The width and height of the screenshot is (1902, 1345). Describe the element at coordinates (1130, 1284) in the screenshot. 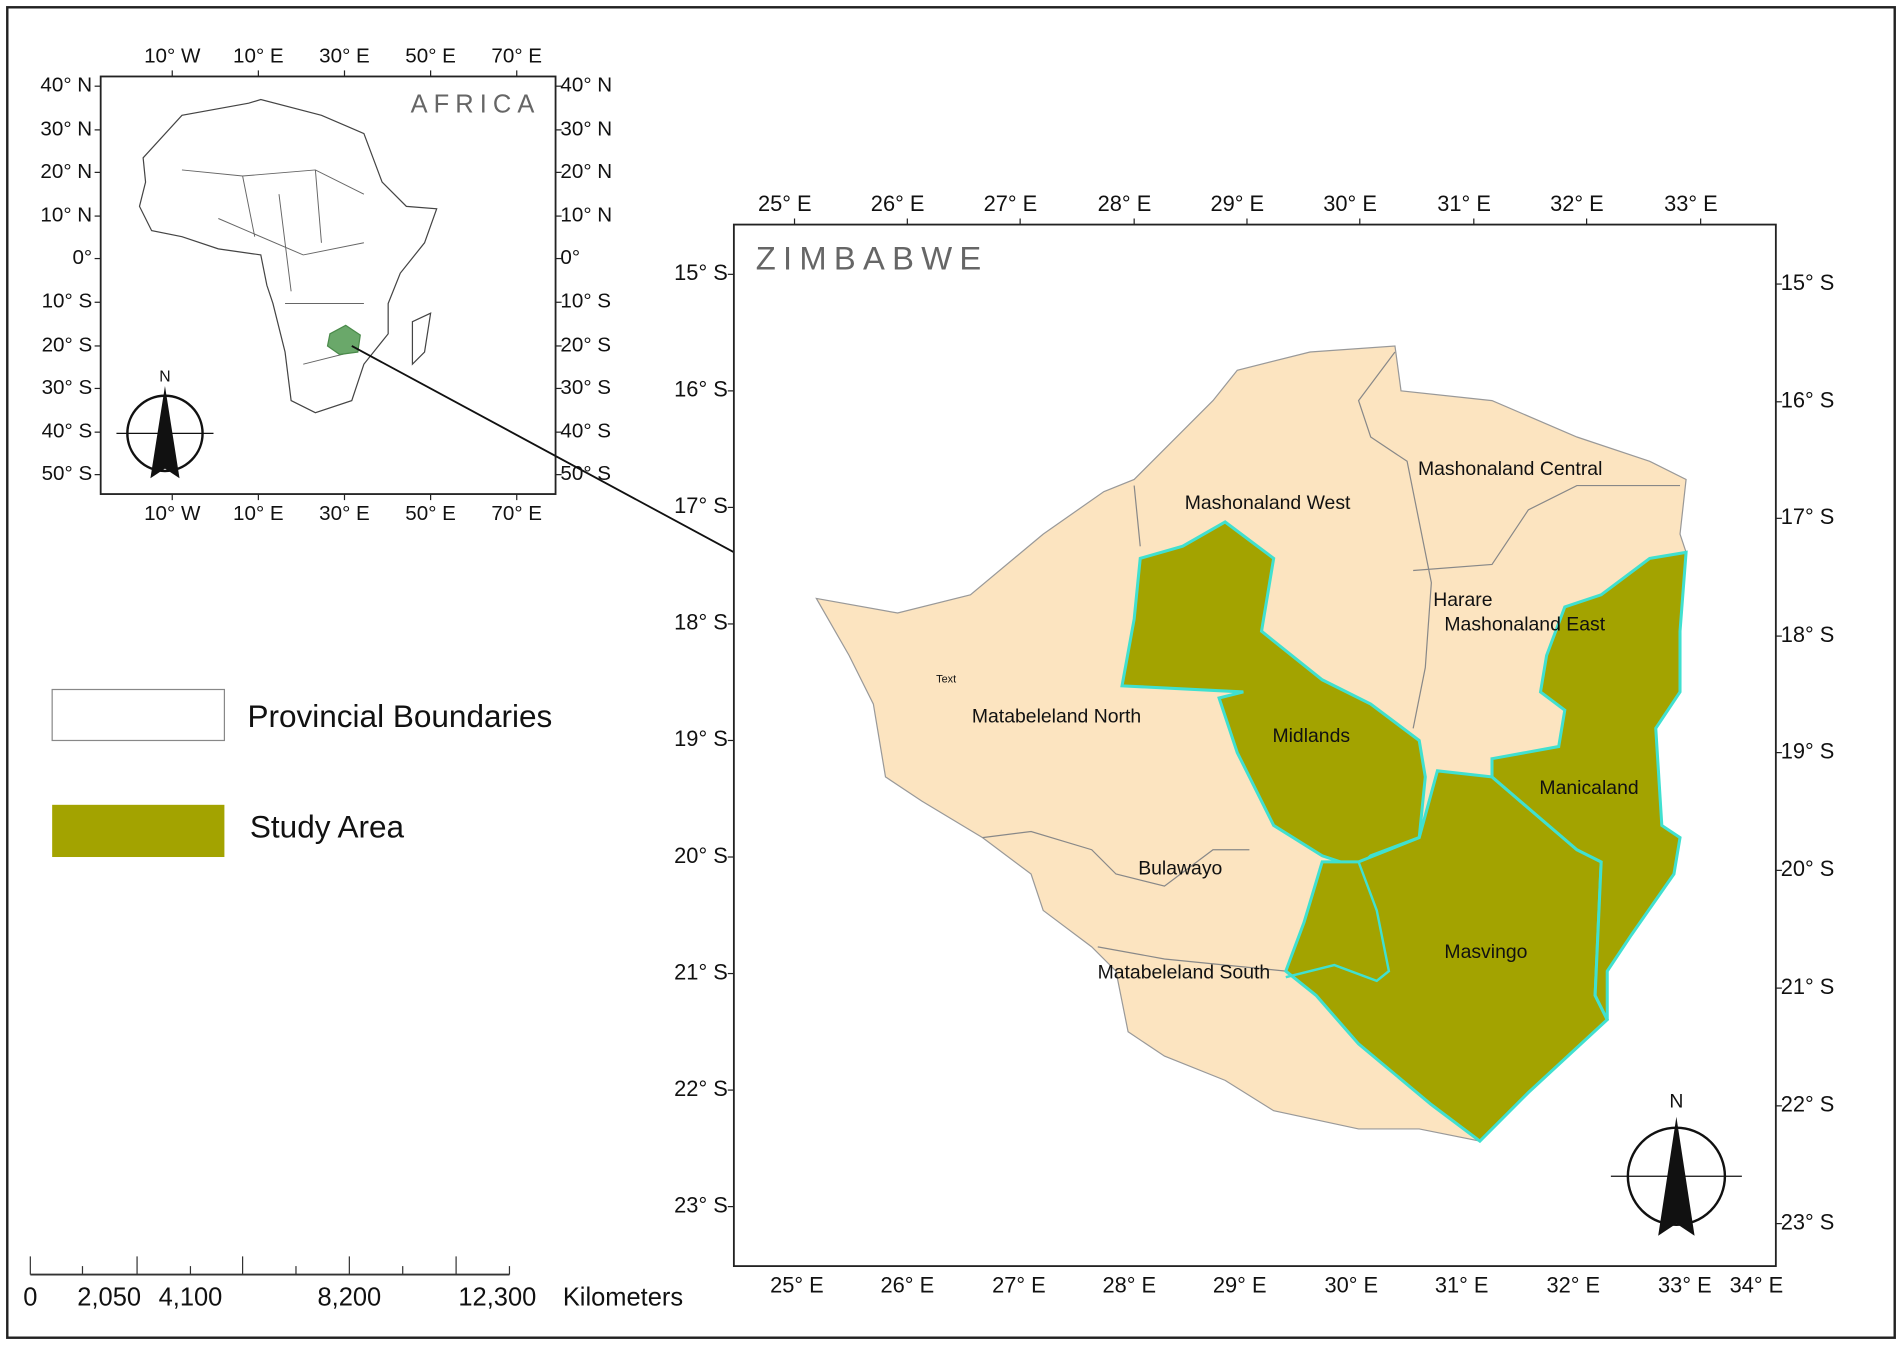

I see `main-bottom-tick: 28° E` at that location.